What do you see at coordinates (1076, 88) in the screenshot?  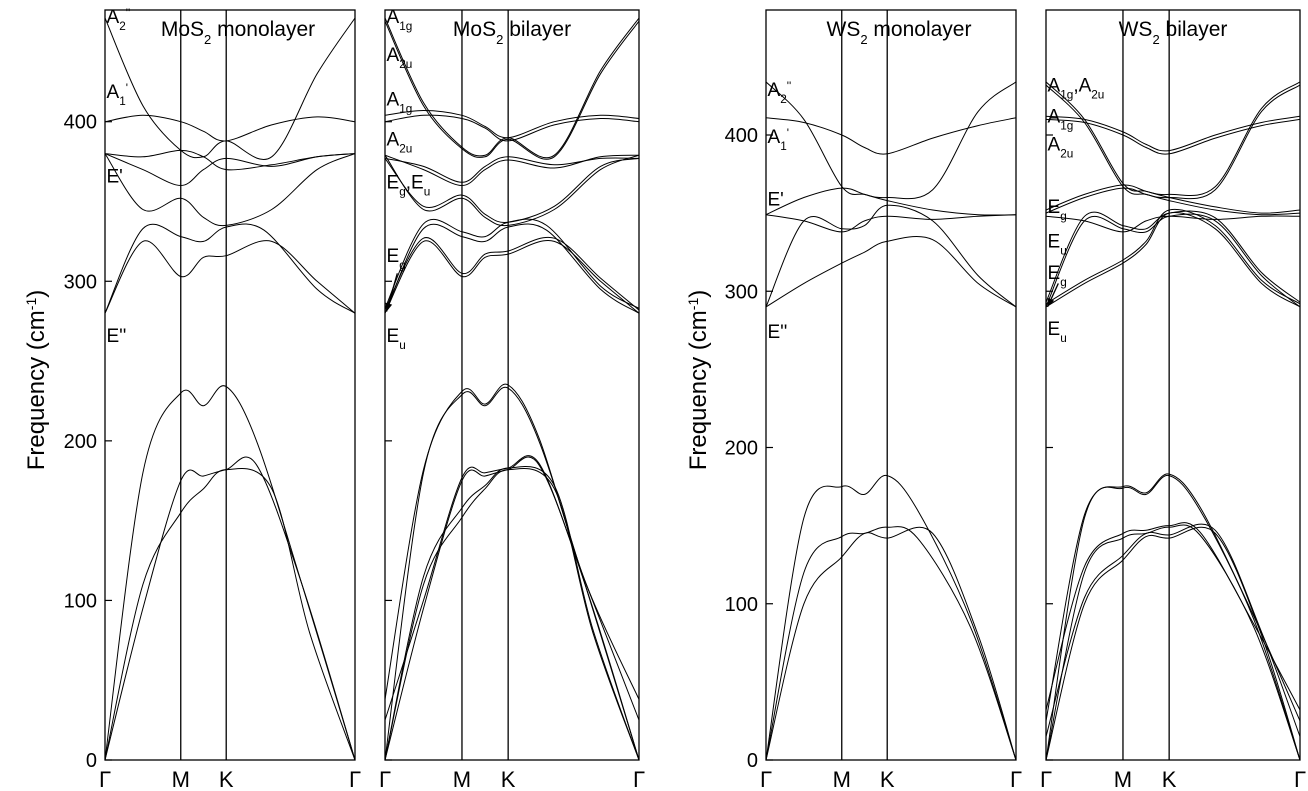 I see `mode-label: A1g,A2u` at bounding box center [1076, 88].